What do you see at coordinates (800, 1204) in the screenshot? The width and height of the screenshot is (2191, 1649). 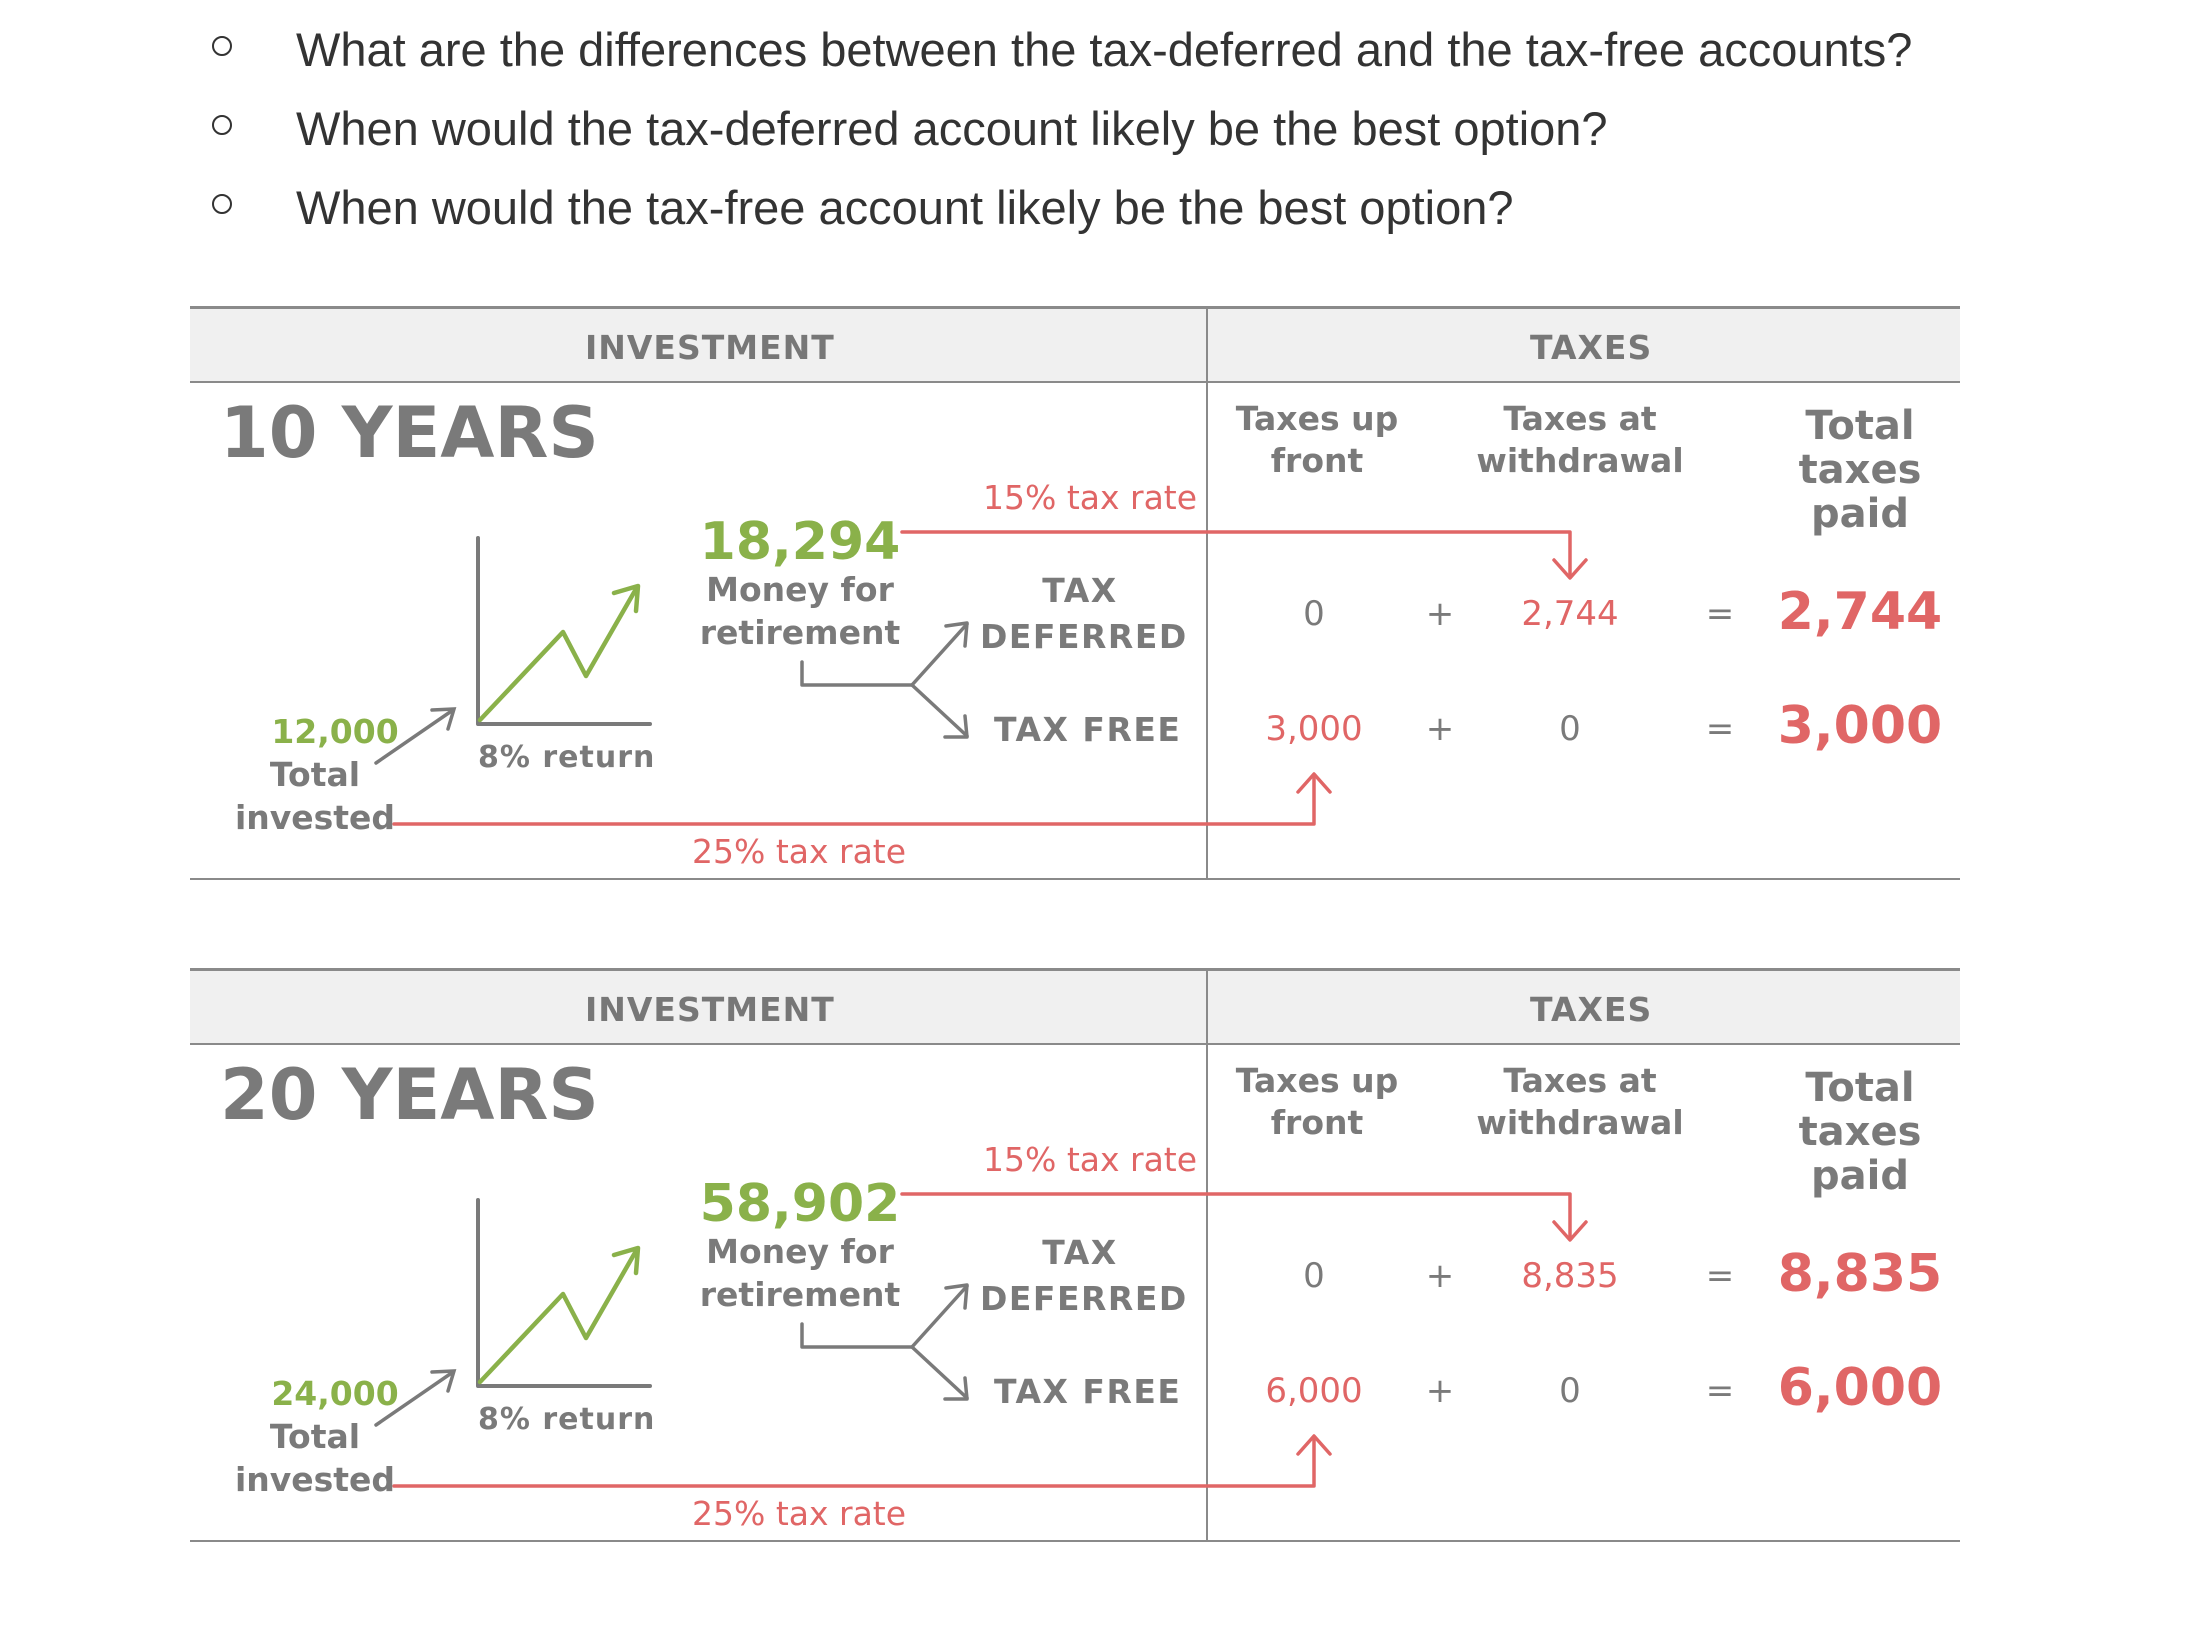 I see `money-value: 58,902` at bounding box center [800, 1204].